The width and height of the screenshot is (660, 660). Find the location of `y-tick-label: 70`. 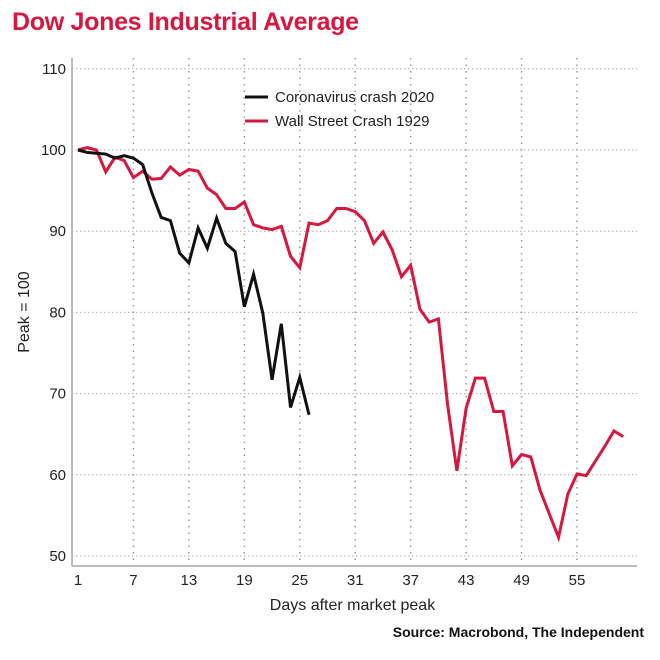

y-tick-label: 70 is located at coordinates (57, 394).